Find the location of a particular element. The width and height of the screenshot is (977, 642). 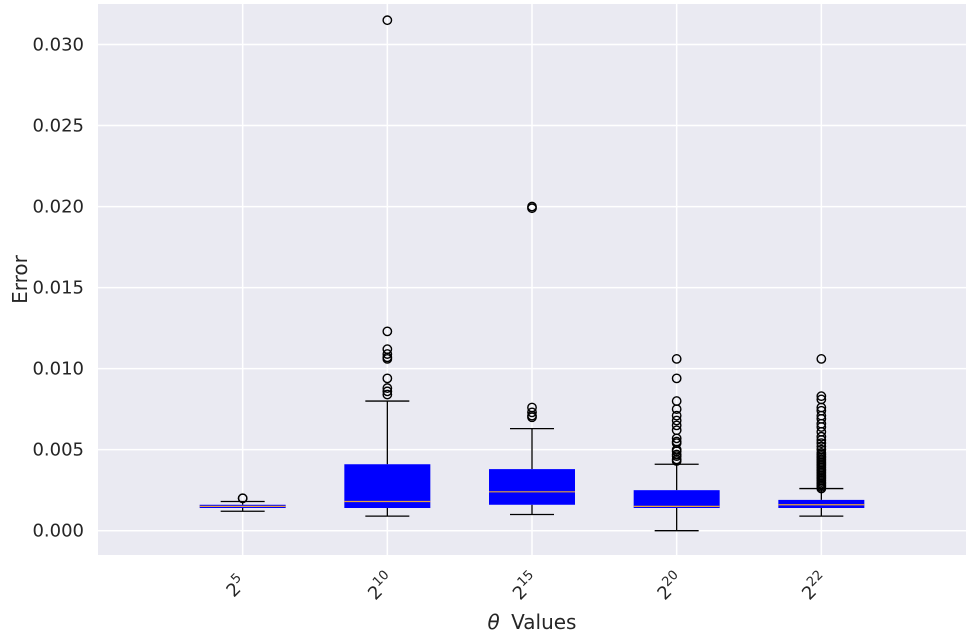

y-tick-label: 0.005 is located at coordinates (58, 450).